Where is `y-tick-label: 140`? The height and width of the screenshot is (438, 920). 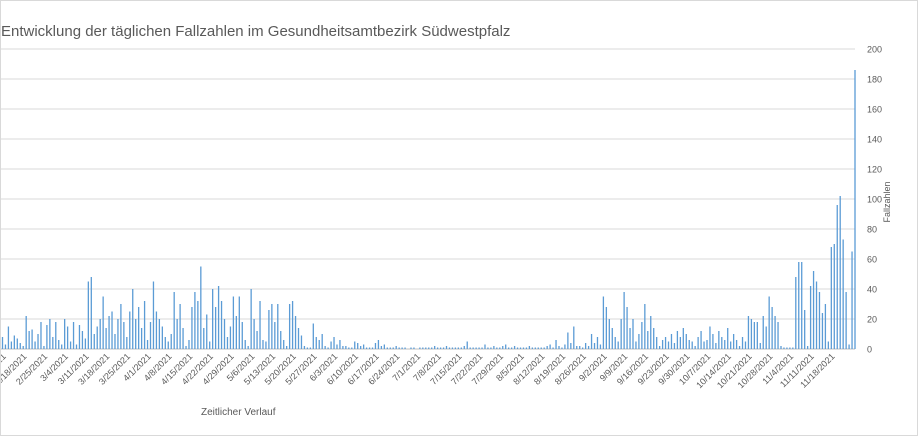 y-tick-label: 140 is located at coordinates (874, 140).